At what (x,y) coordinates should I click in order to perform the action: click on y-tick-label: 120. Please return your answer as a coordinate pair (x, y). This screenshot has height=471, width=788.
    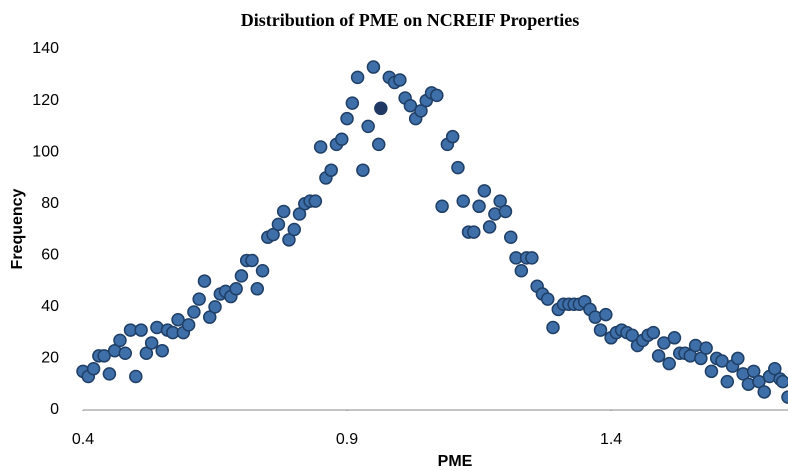
    Looking at the image, I should click on (45, 100).